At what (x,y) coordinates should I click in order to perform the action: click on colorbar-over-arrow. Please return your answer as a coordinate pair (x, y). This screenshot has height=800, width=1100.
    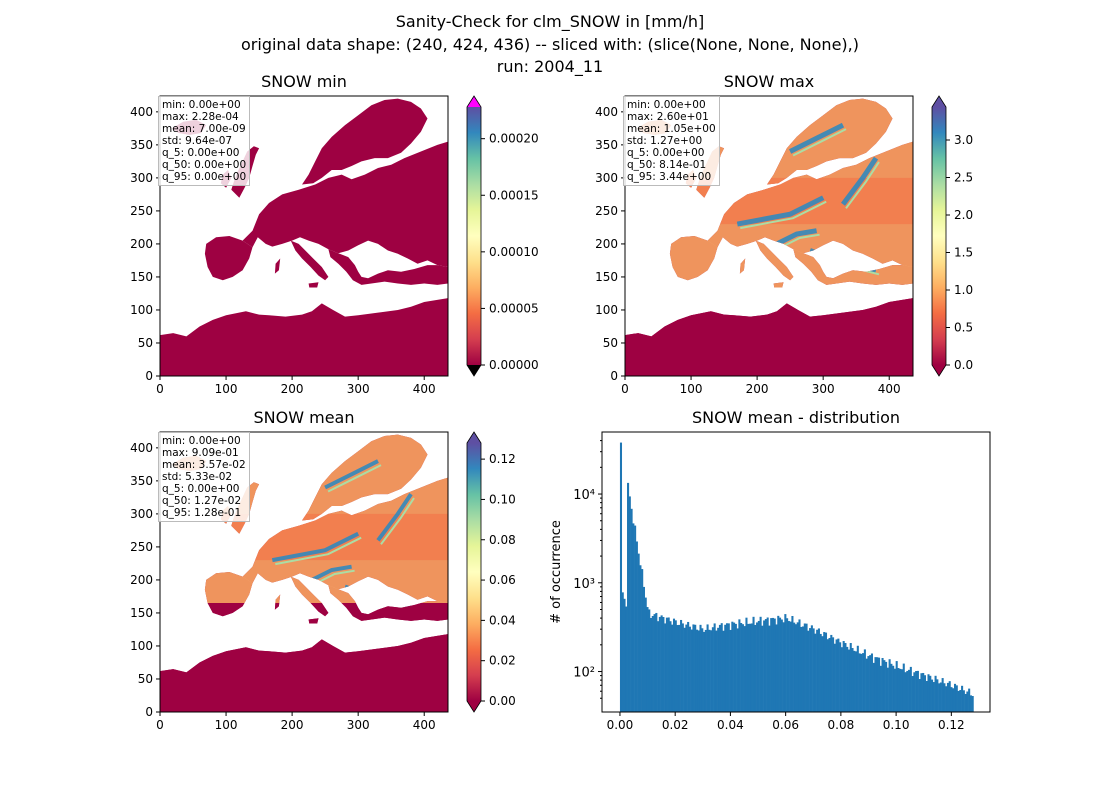
    Looking at the image, I should click on (474, 101).